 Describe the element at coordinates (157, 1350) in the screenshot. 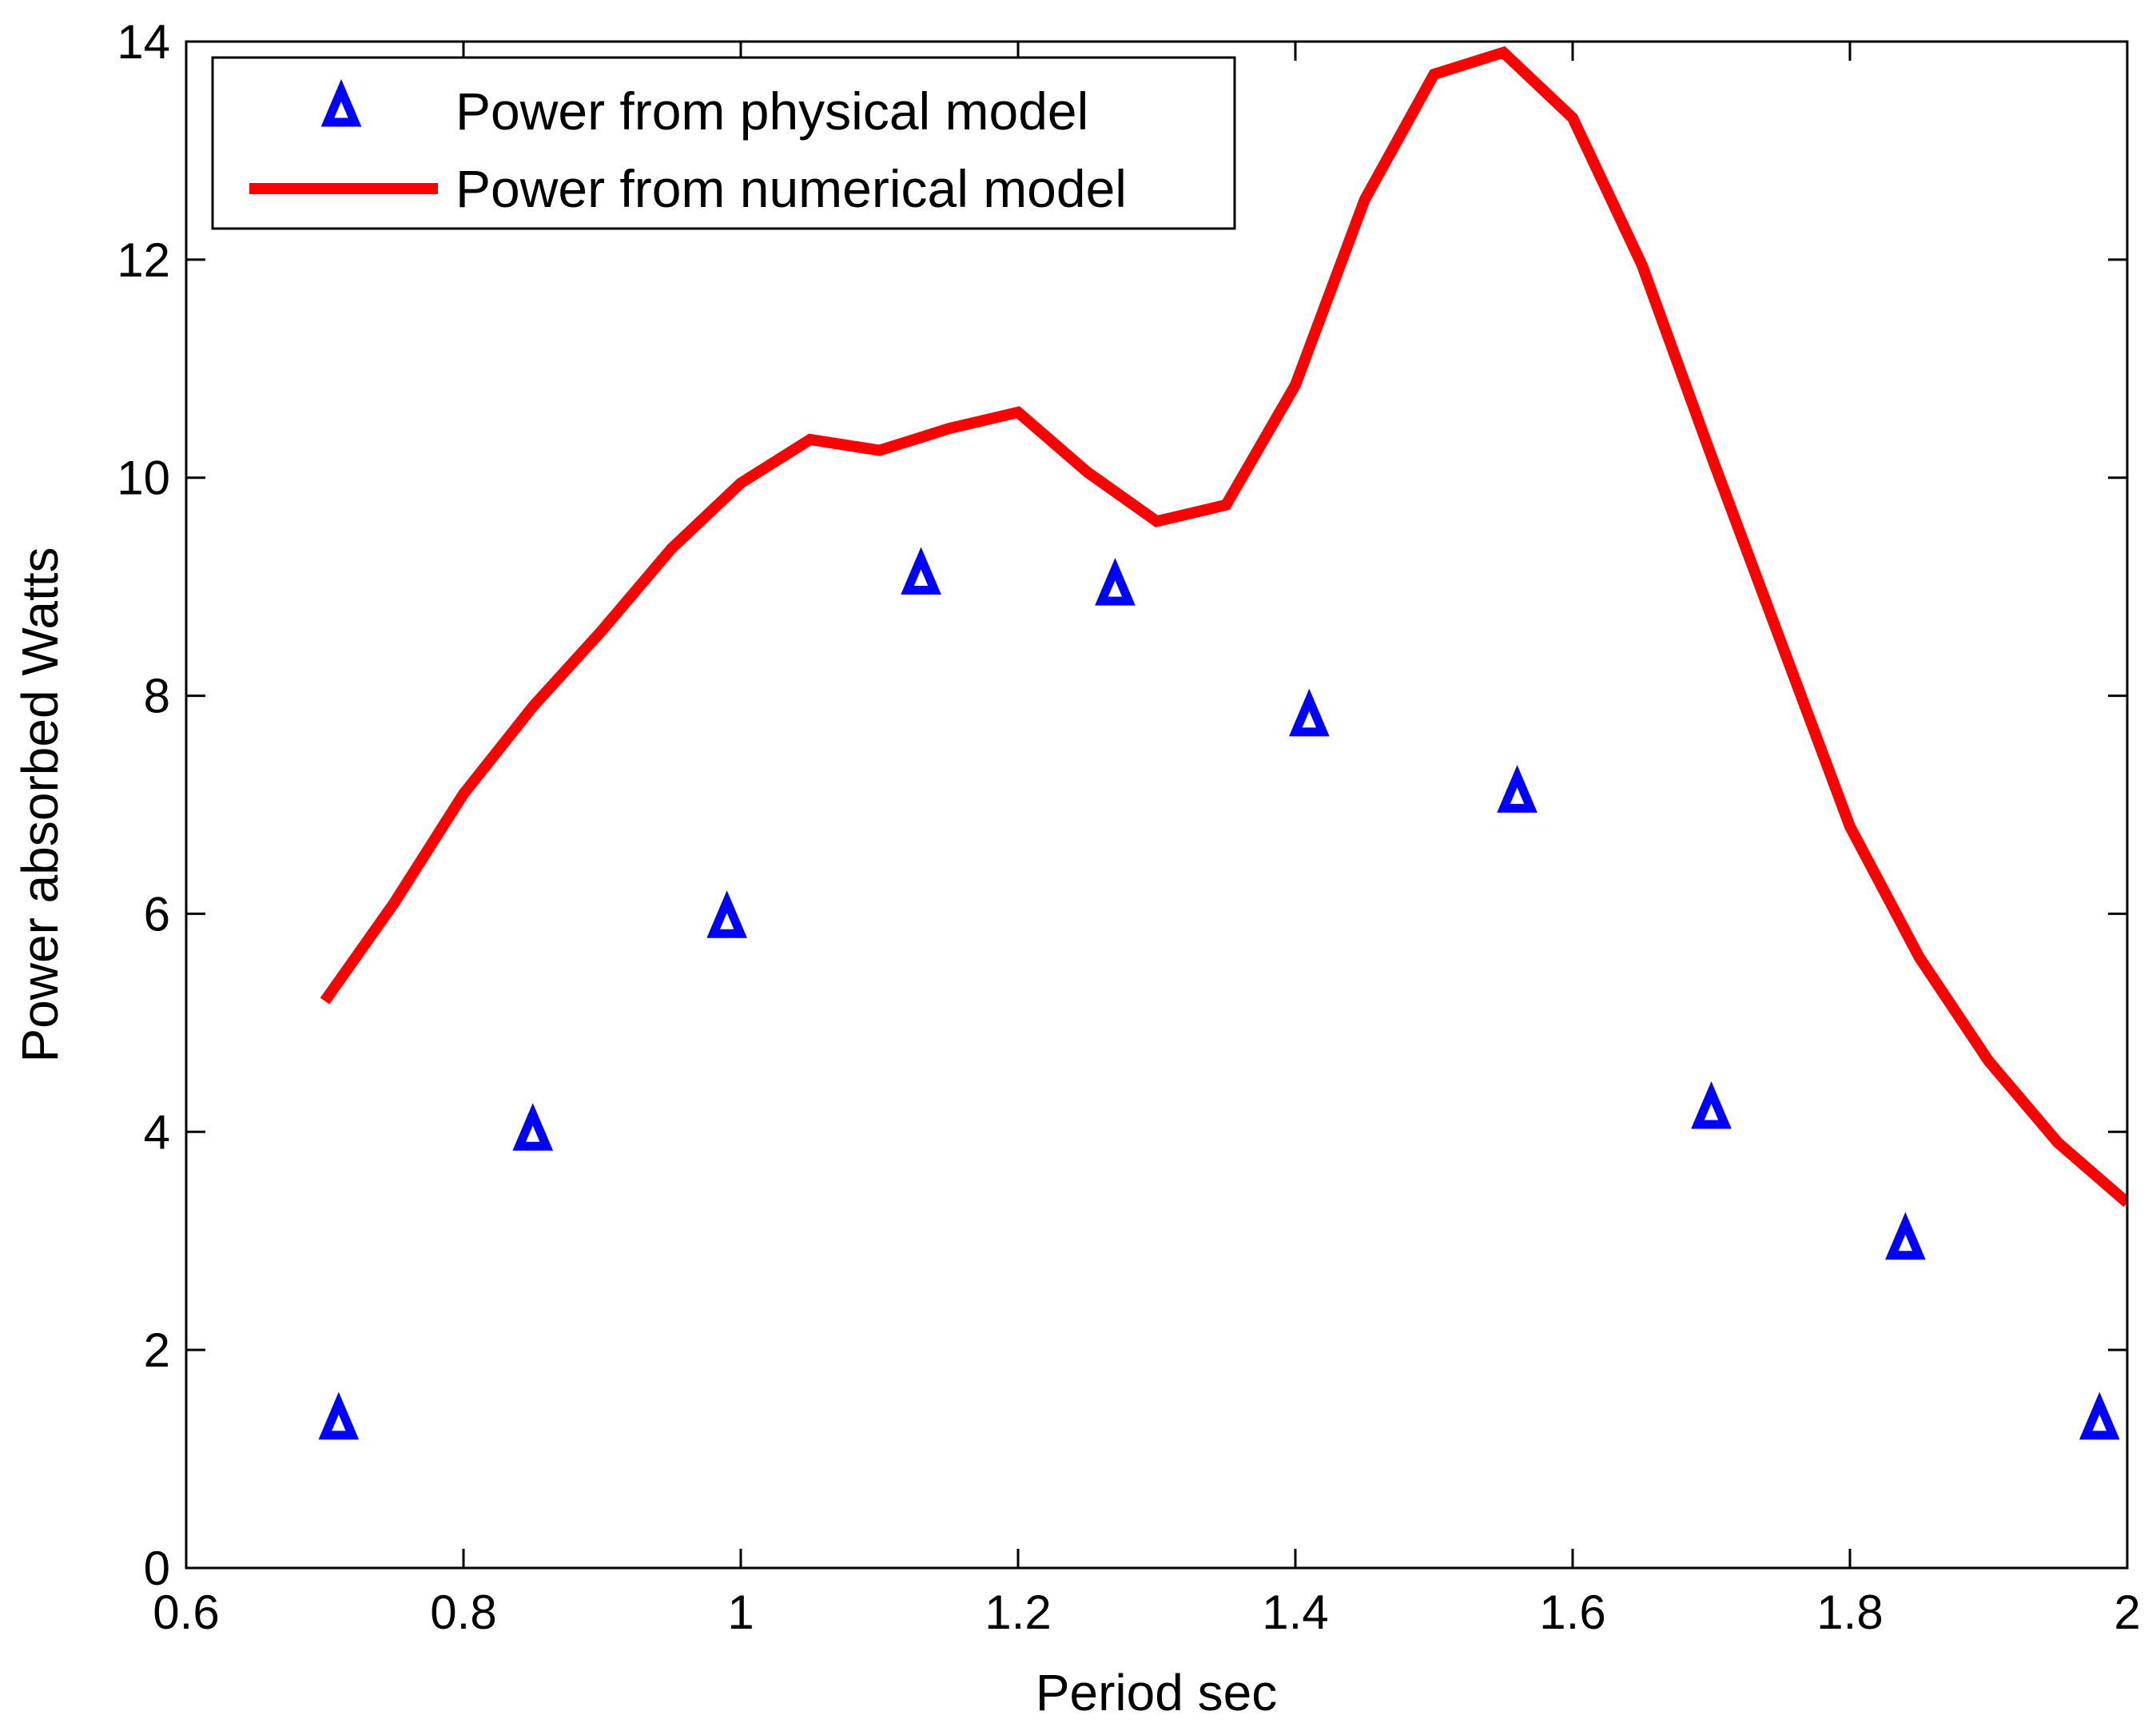

I see `y-tick-label: 2` at that location.